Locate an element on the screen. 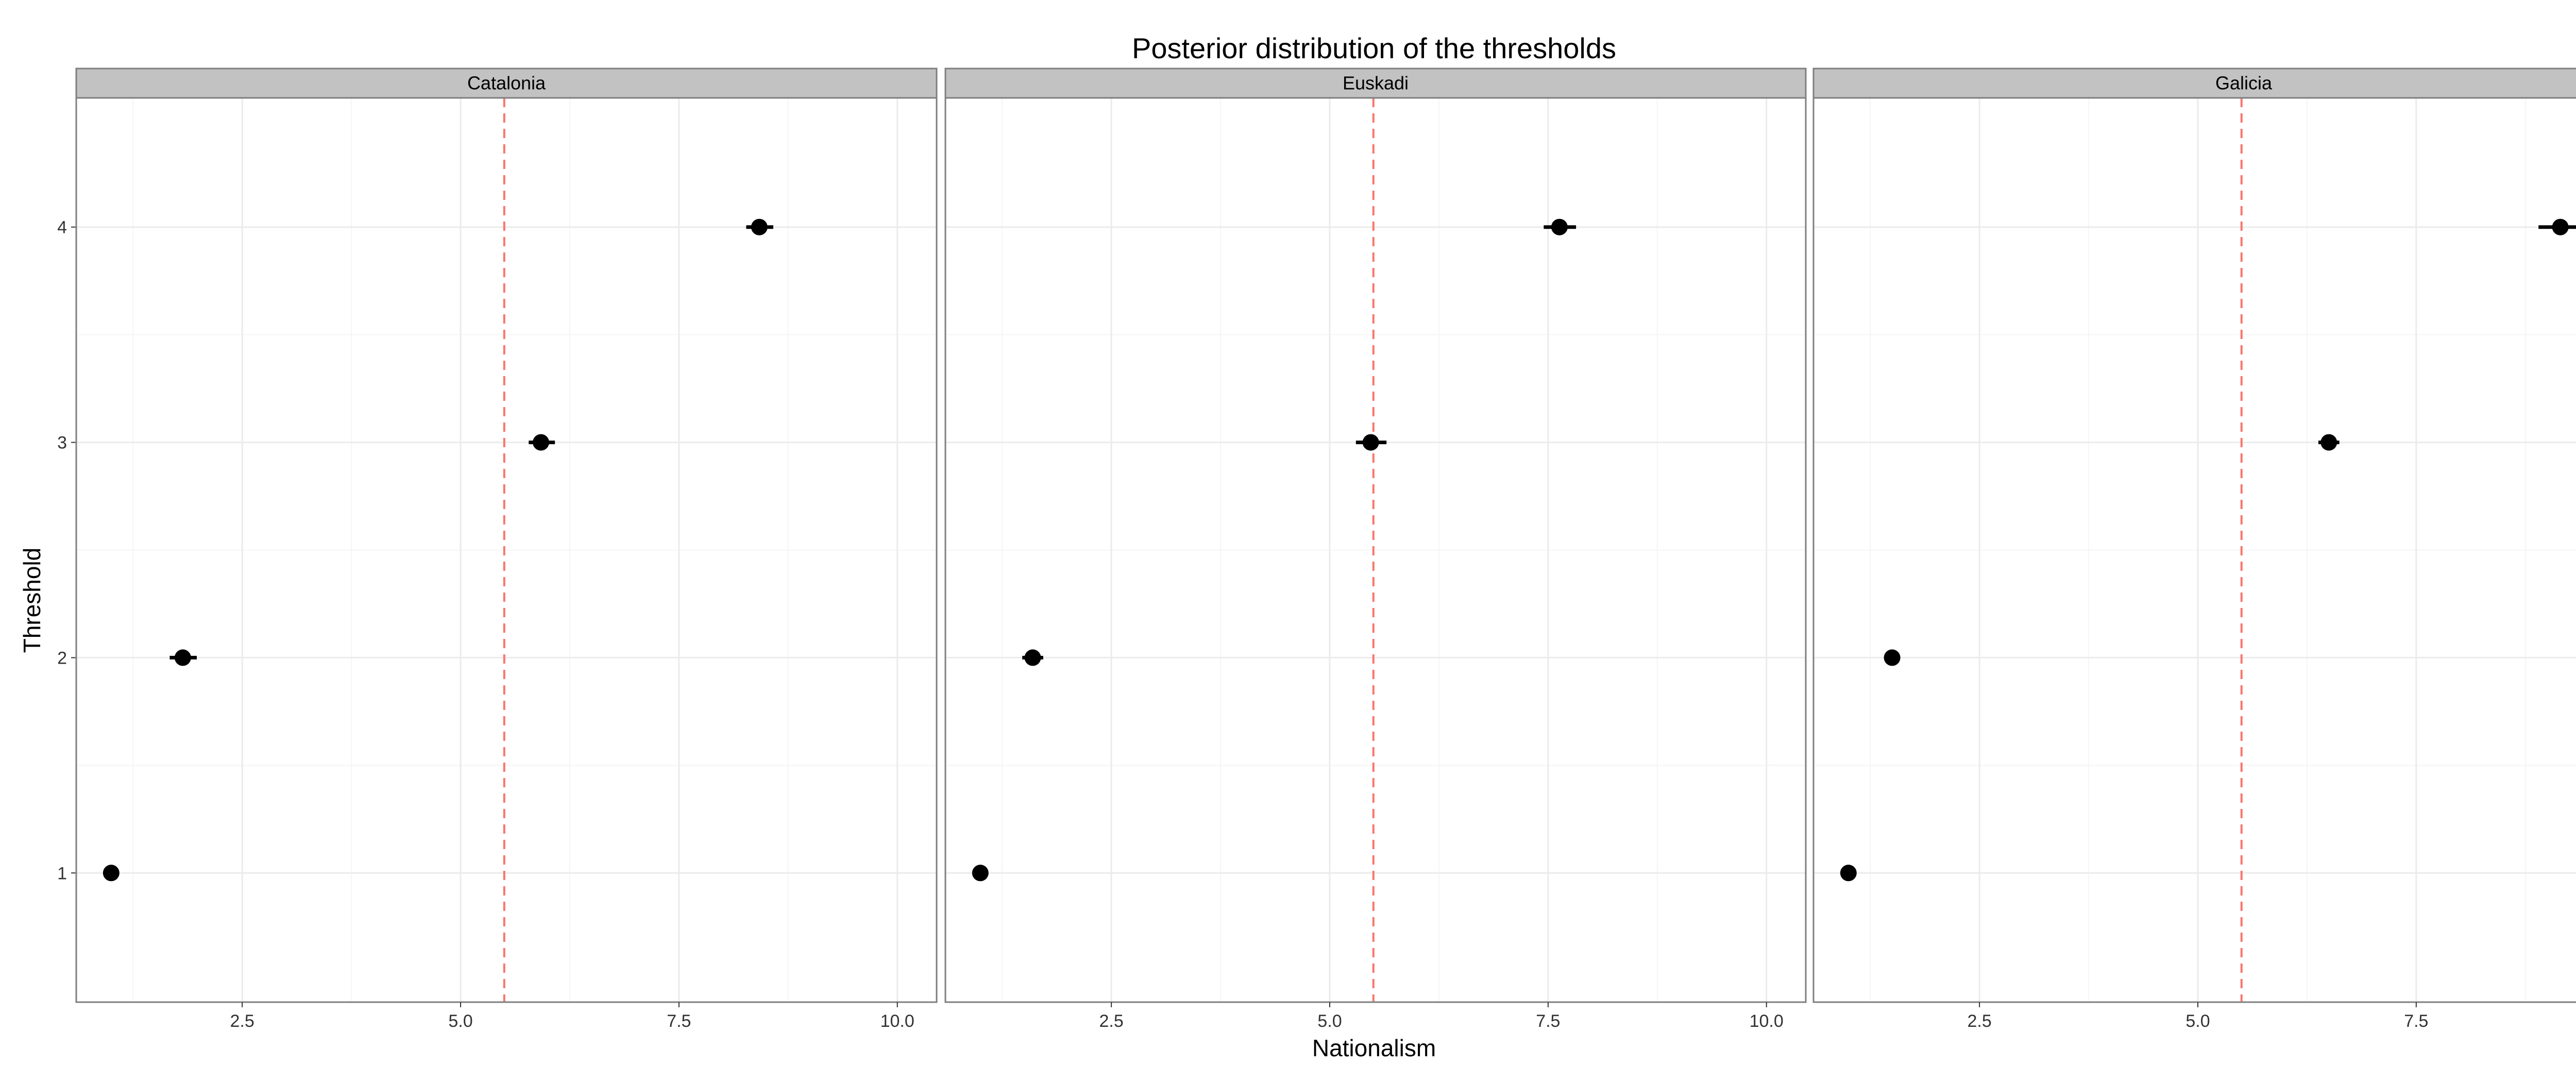  y-tick-label: 2 is located at coordinates (62, 658).